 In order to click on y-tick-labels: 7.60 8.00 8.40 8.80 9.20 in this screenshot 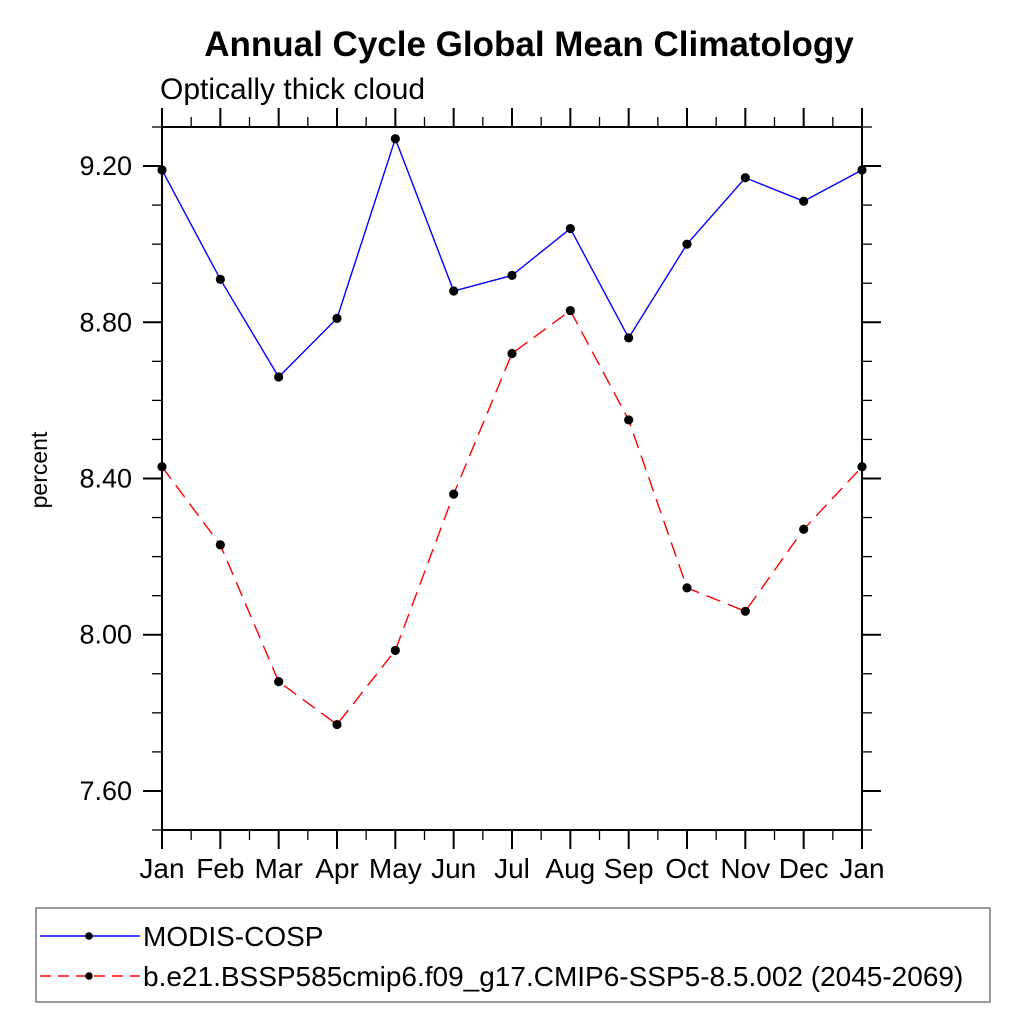, I will do `click(105, 478)`.